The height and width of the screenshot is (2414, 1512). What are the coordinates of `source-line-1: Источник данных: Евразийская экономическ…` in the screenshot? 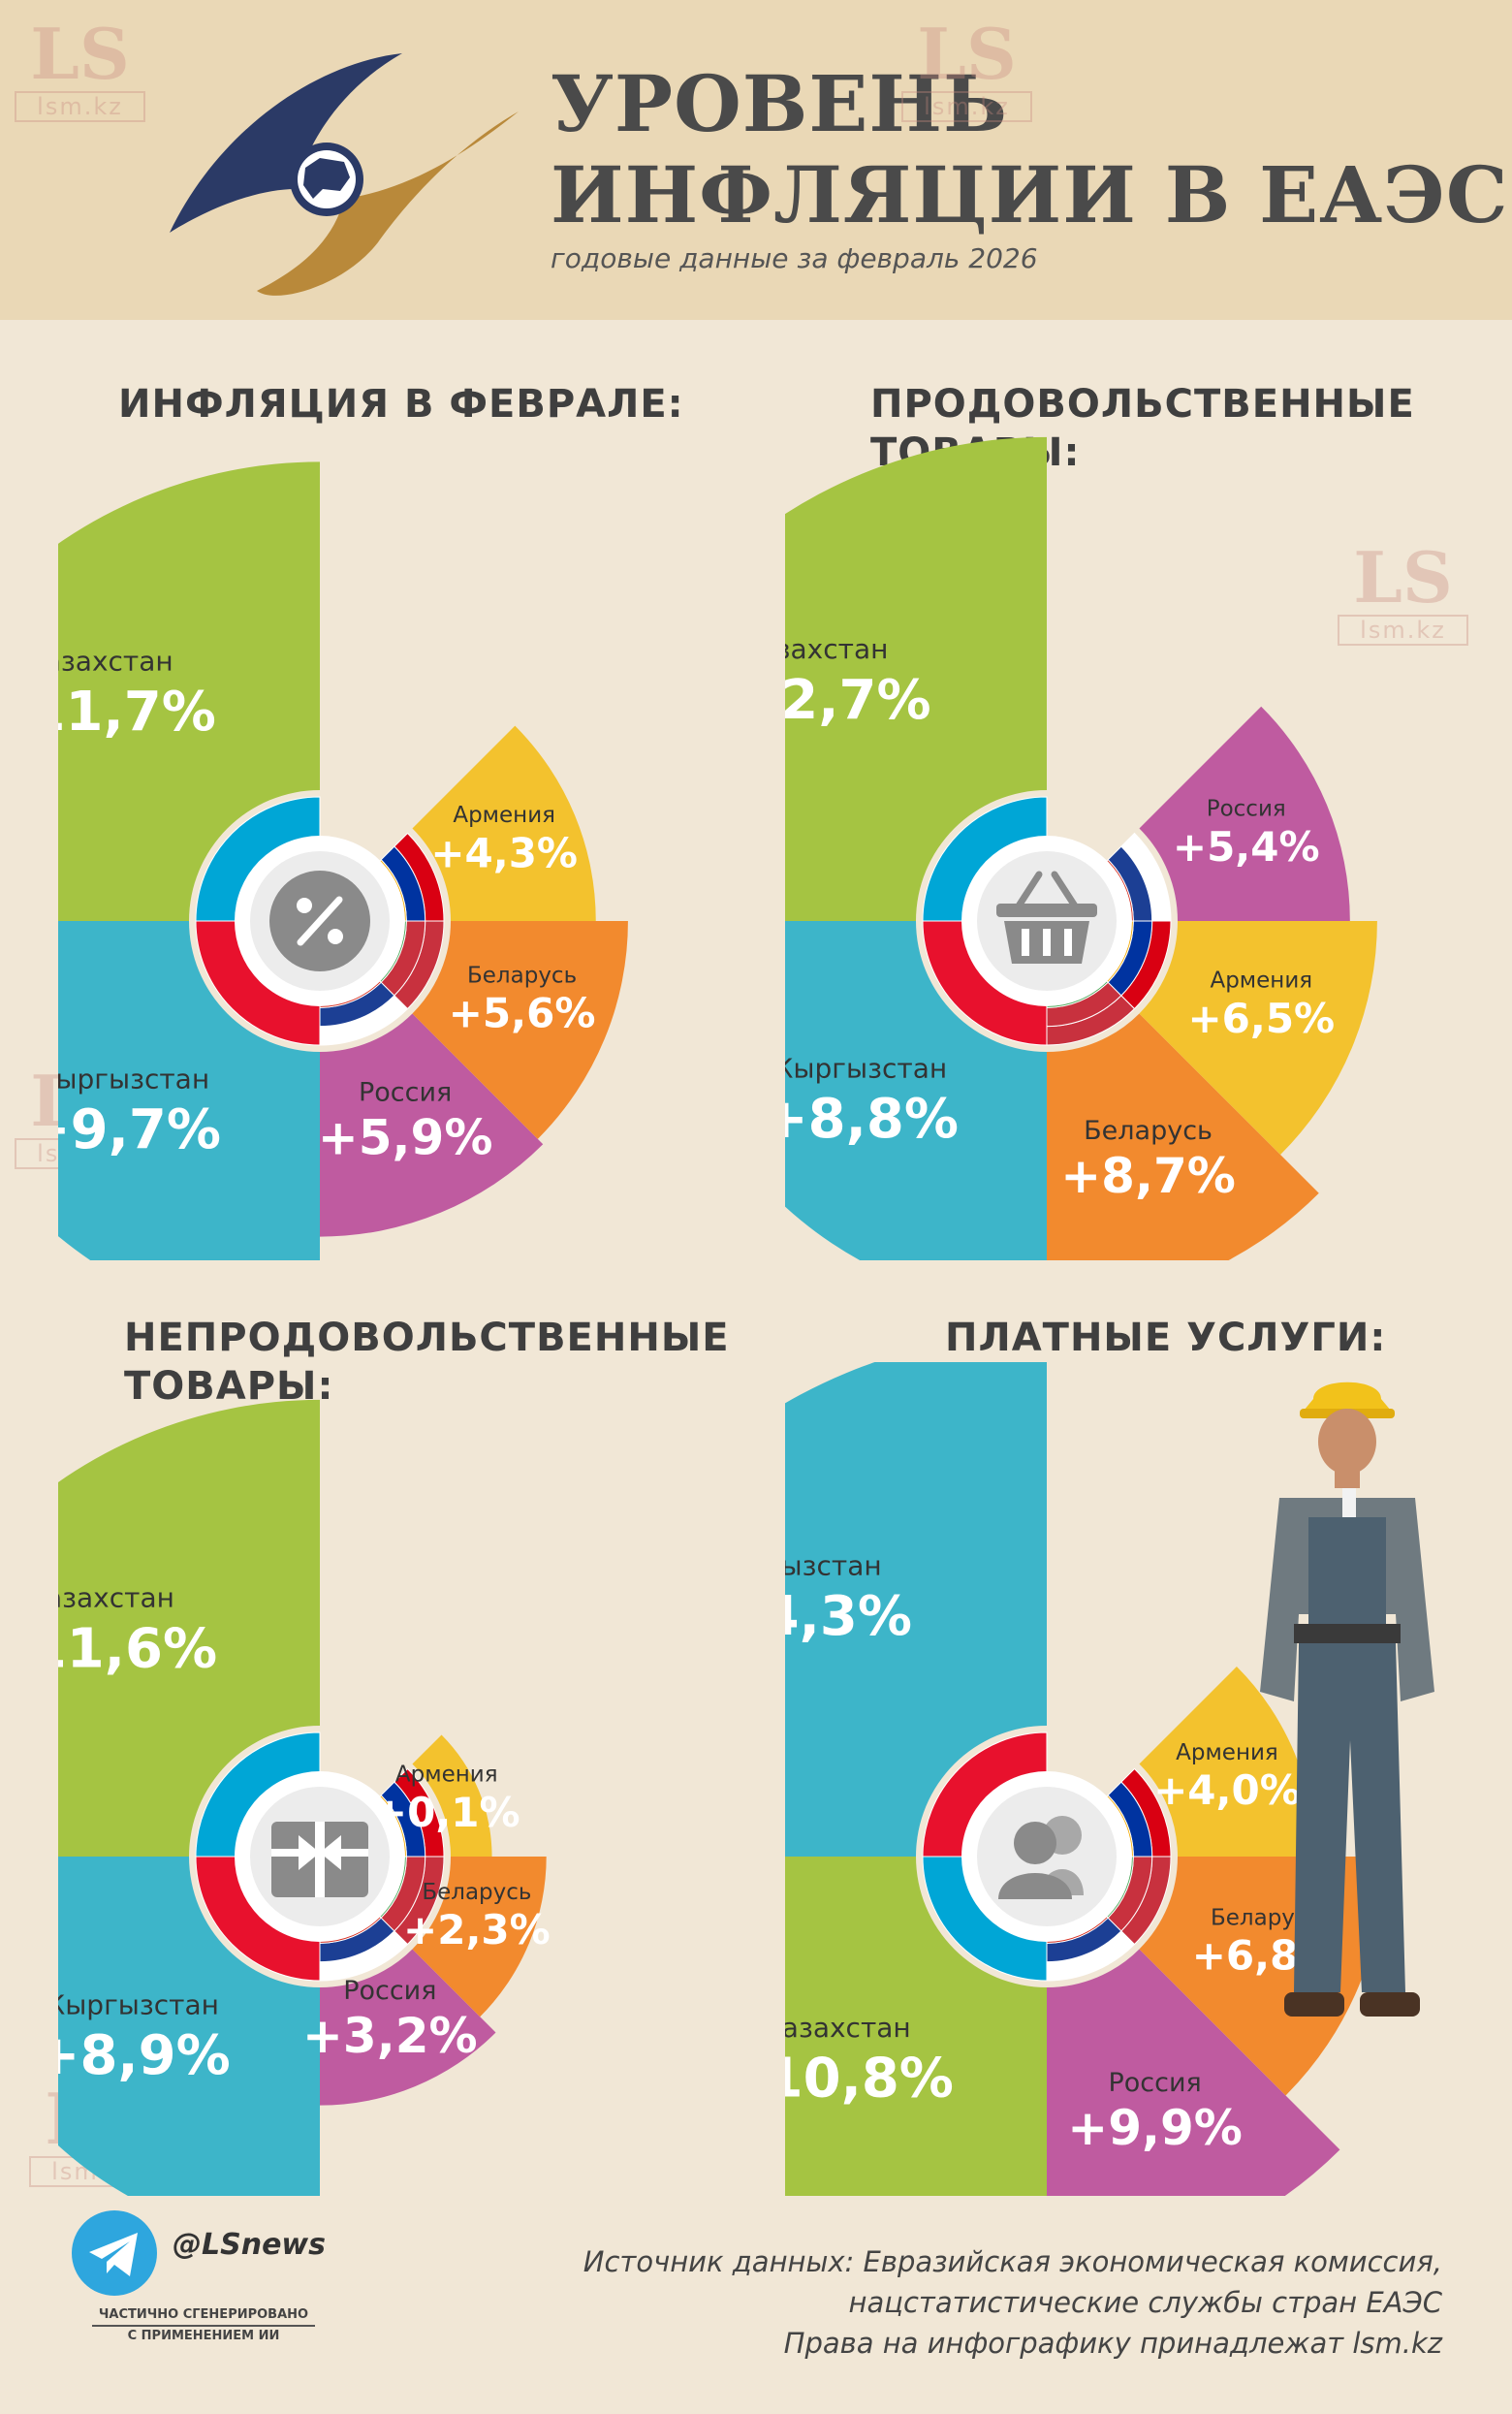 It's located at (1013, 2261).